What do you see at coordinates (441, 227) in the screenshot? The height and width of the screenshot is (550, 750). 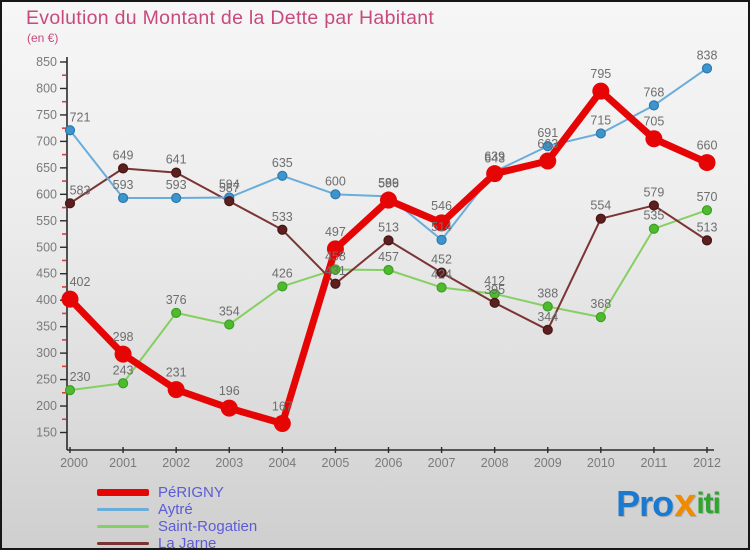 I see `data-label: 514` at bounding box center [441, 227].